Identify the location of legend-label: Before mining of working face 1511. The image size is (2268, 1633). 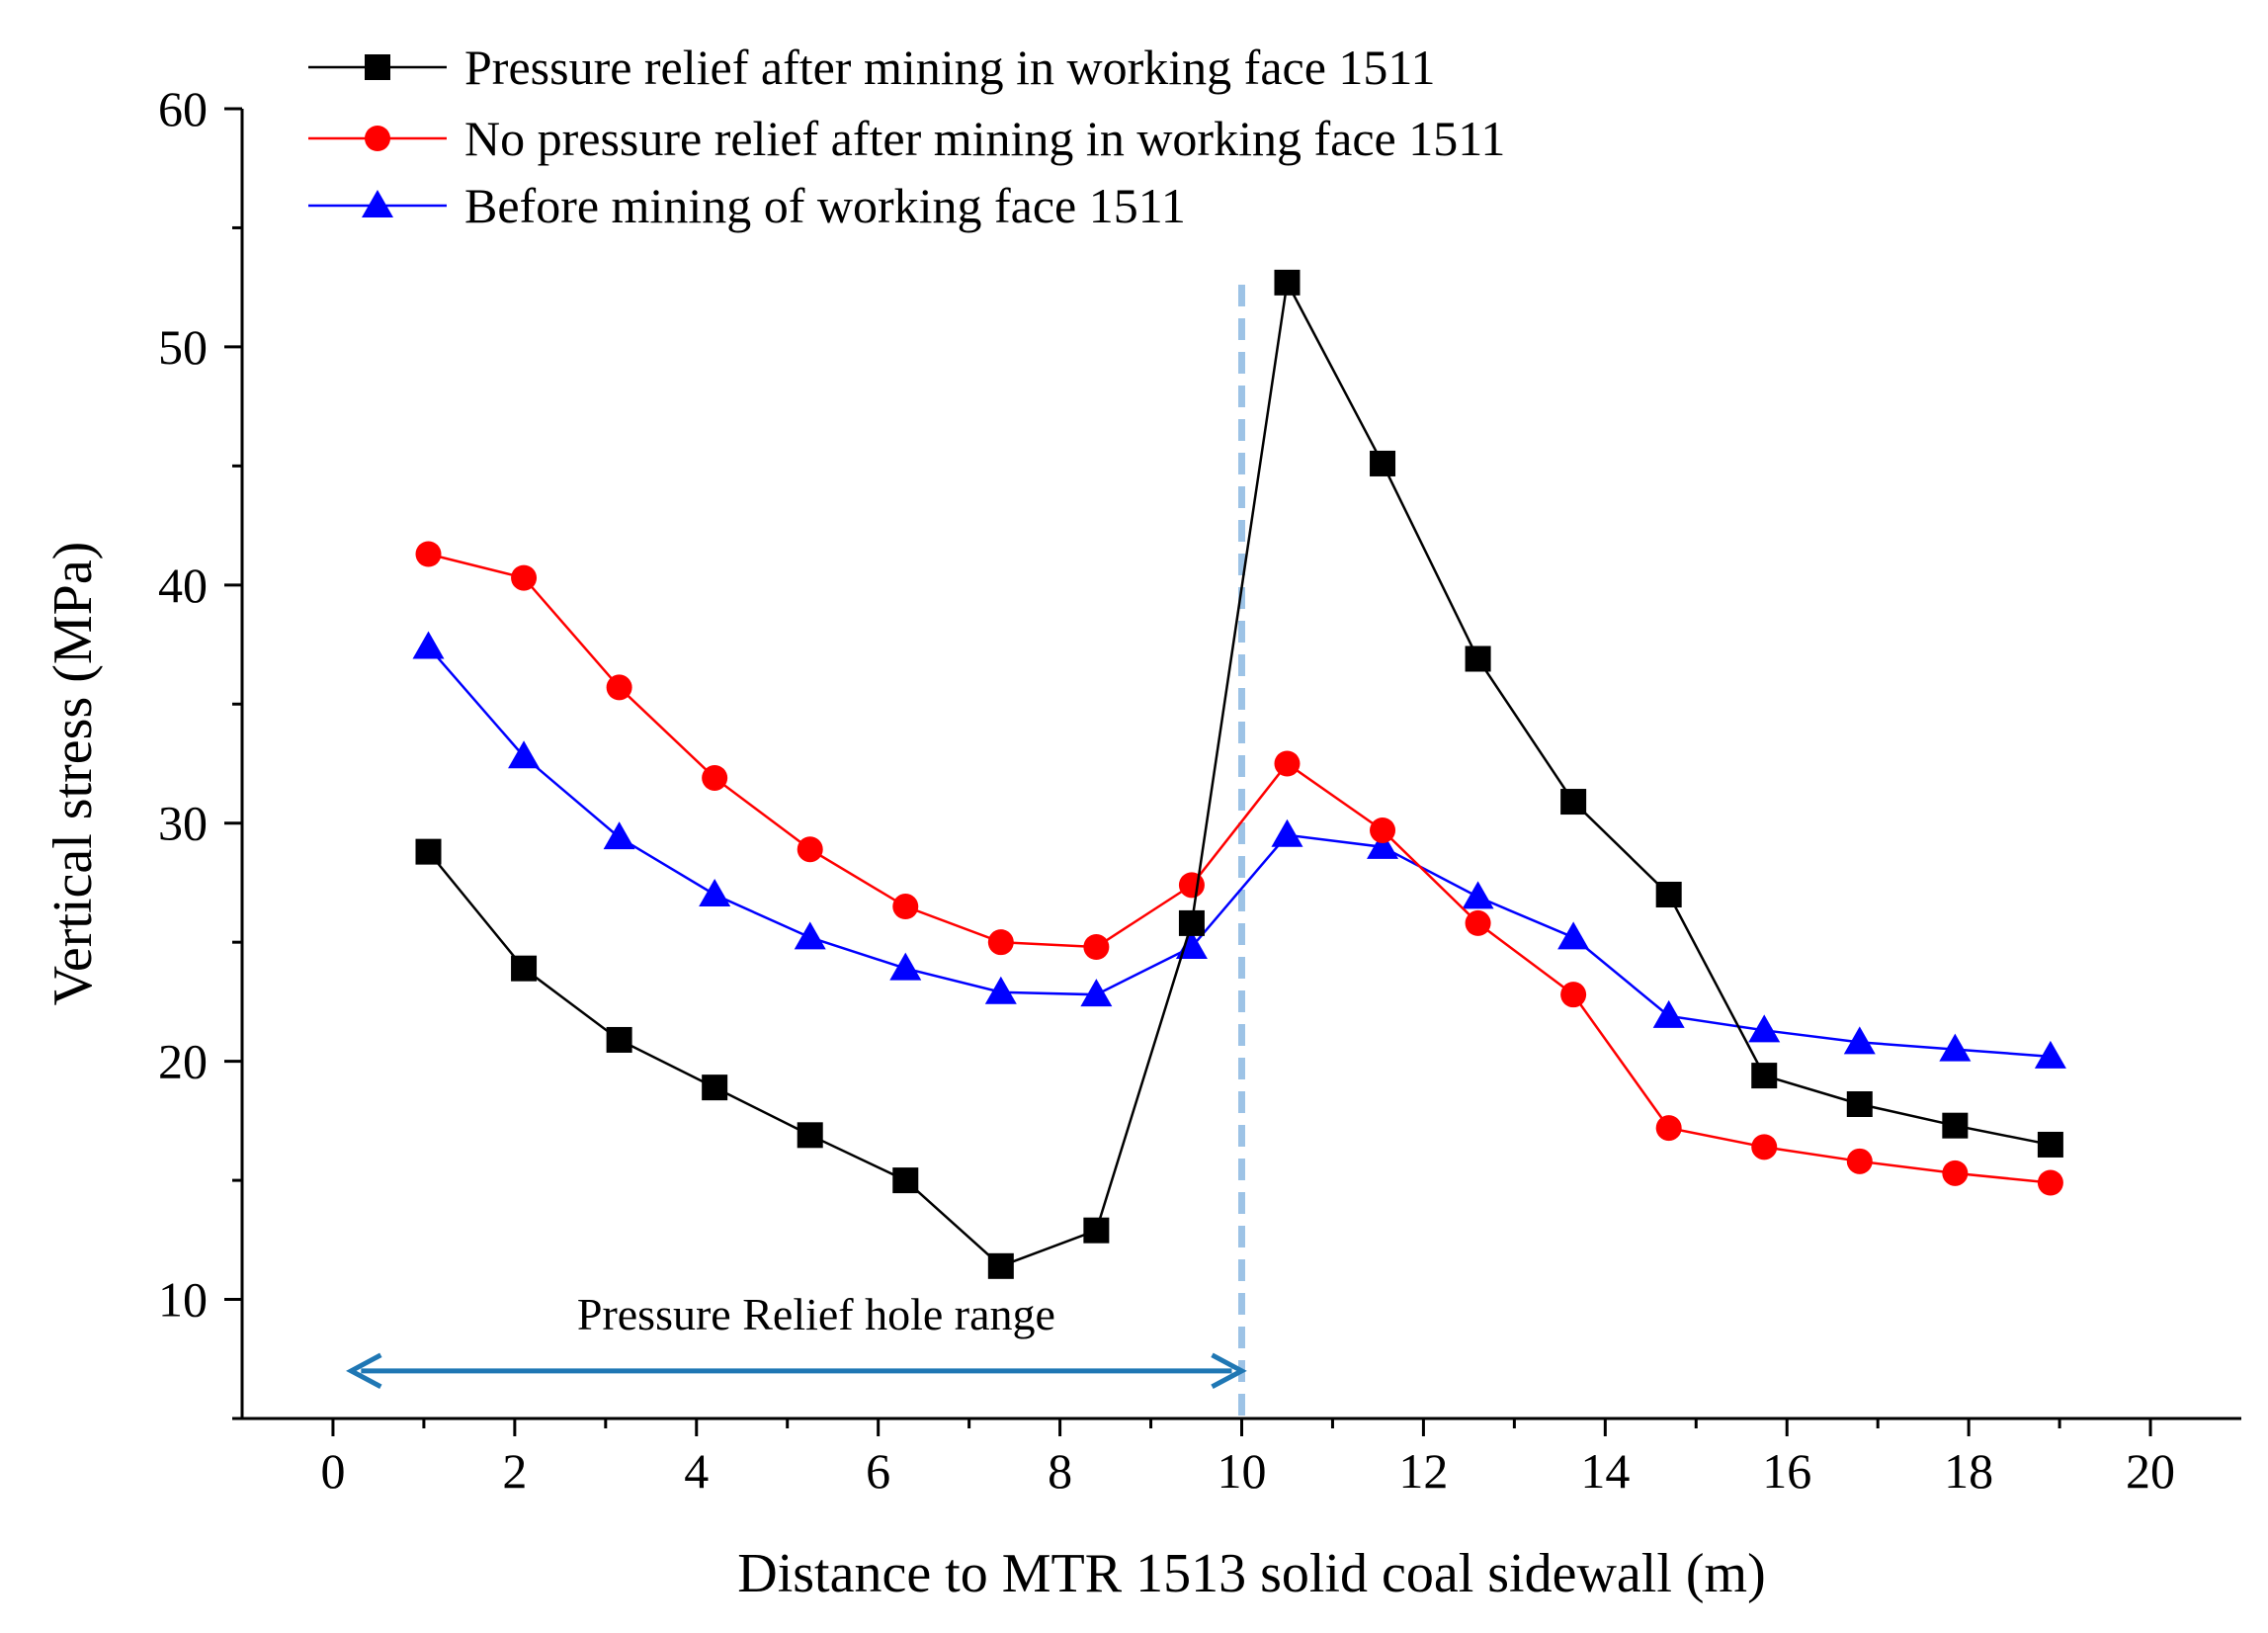
(825, 205).